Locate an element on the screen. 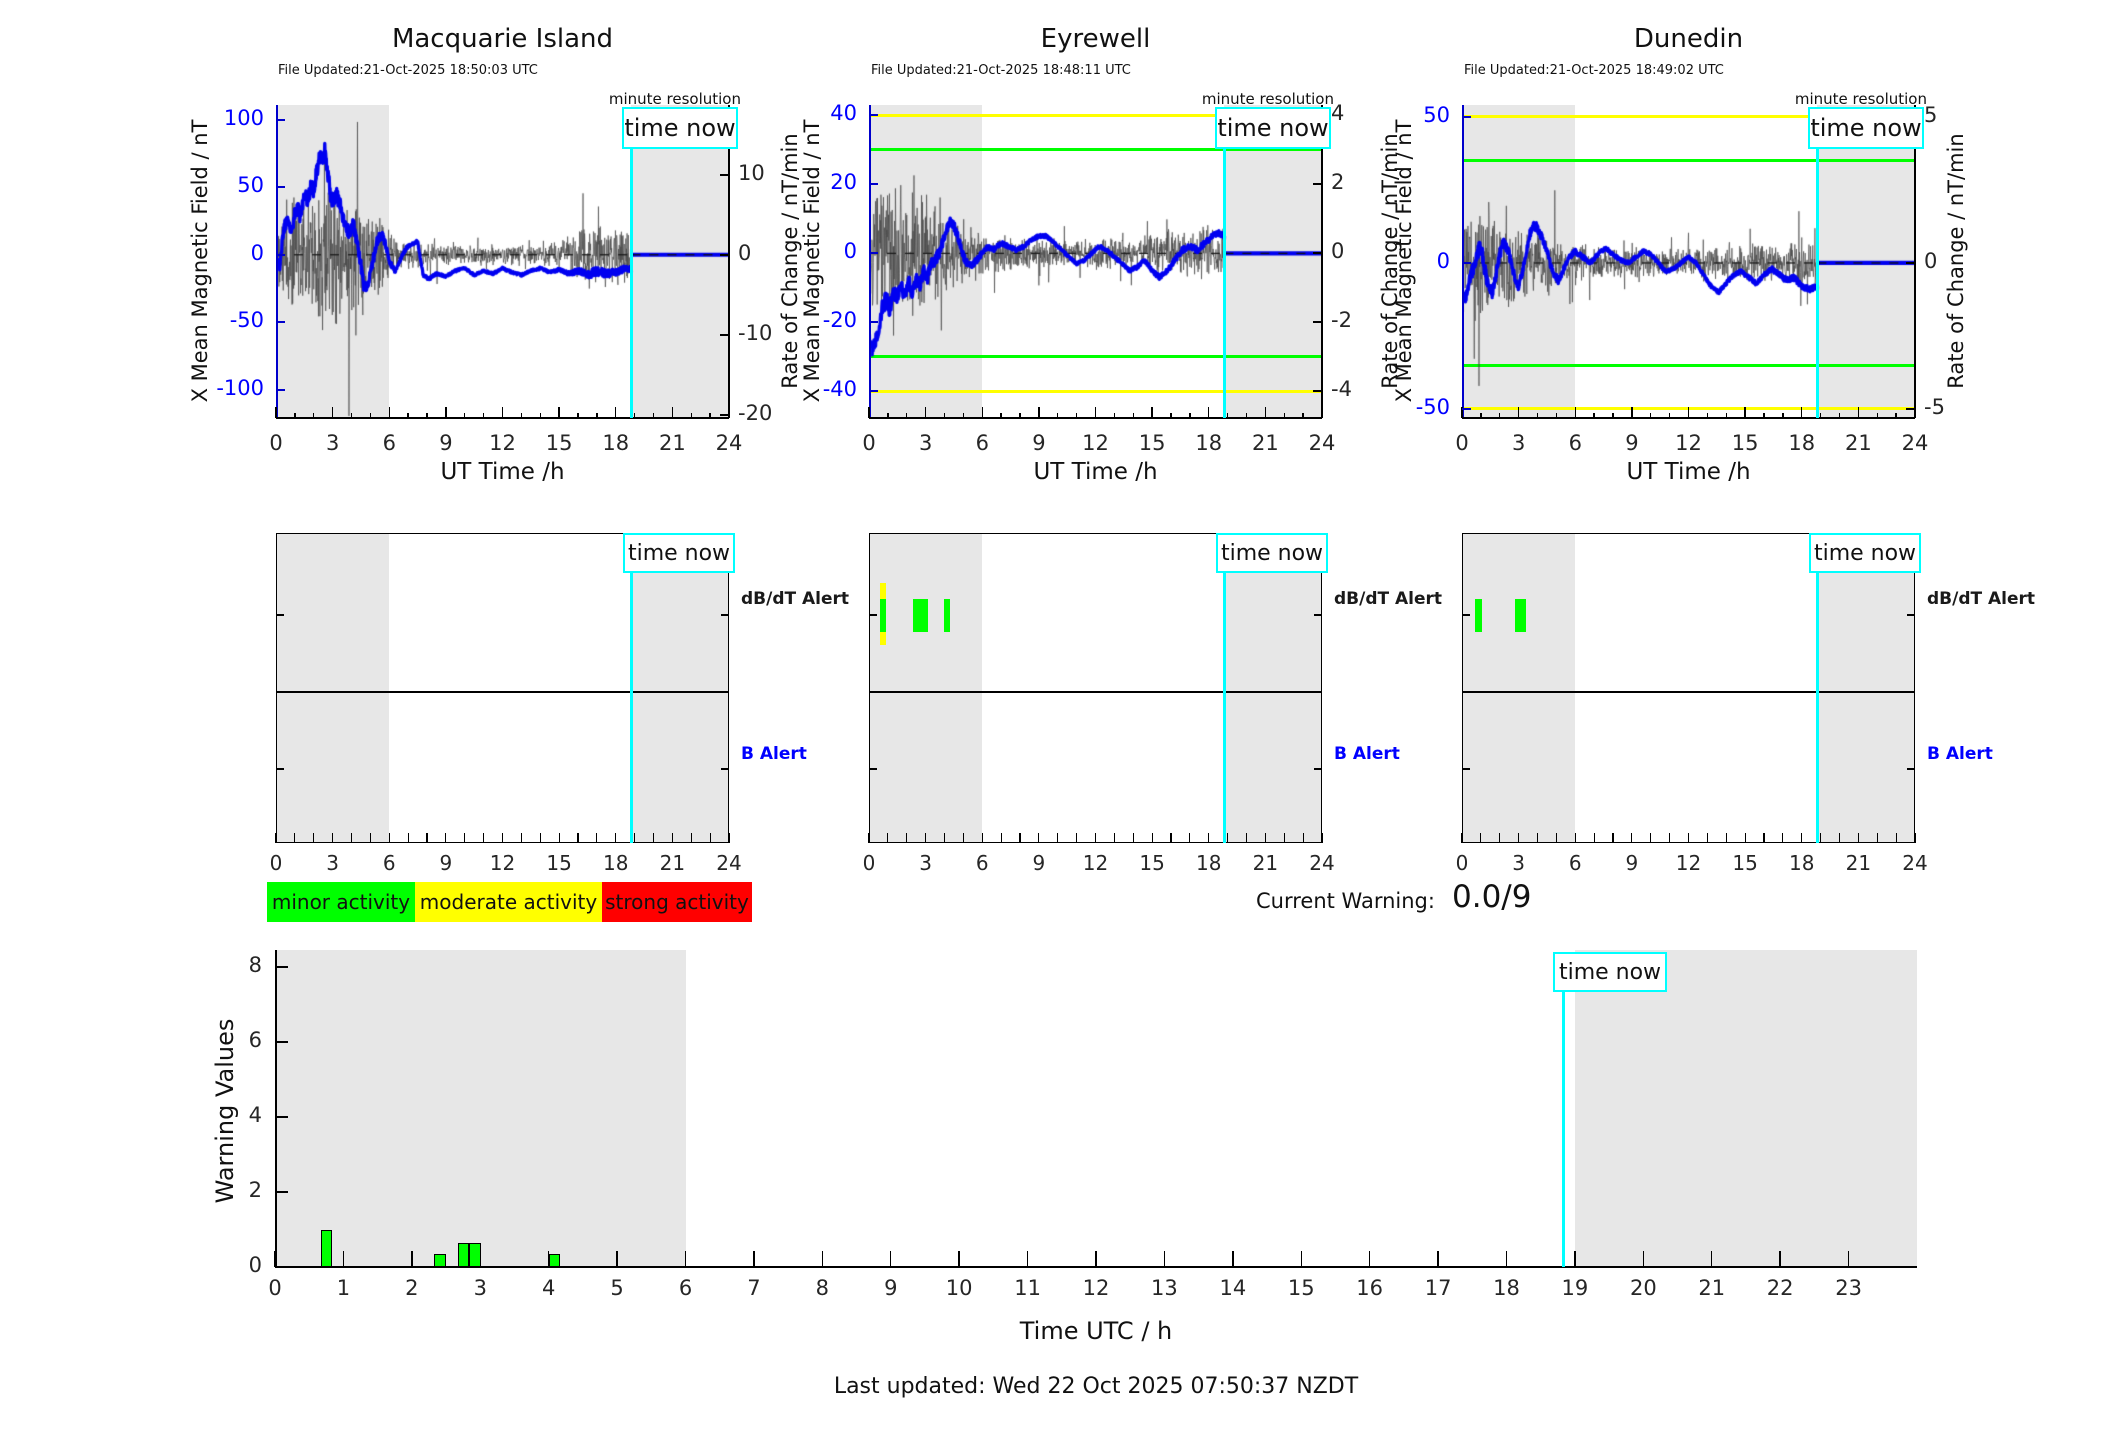 Image resolution: width=2117 pixels, height=1437 pixels. magnetometer-plot-canvas-macquarie-island is located at coordinates (502, 261).